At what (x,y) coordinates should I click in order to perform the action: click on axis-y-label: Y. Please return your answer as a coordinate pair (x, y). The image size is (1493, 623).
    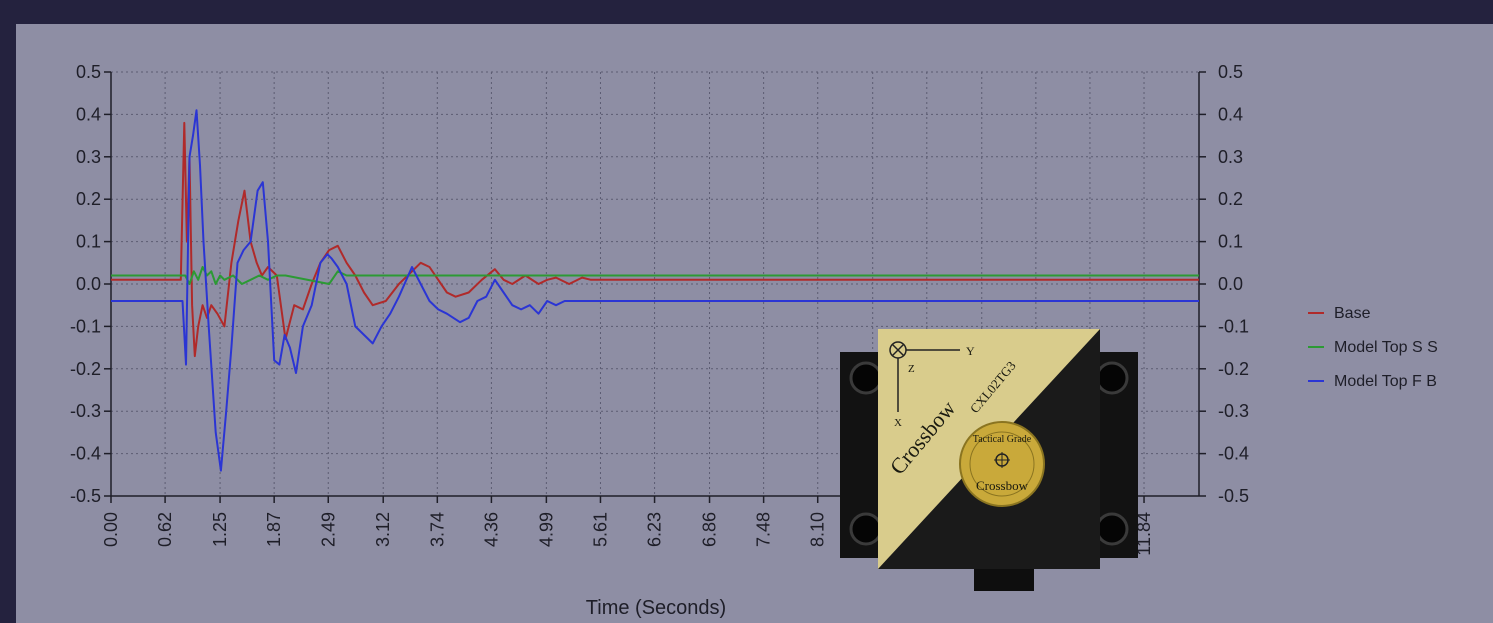
    Looking at the image, I should click on (970, 351).